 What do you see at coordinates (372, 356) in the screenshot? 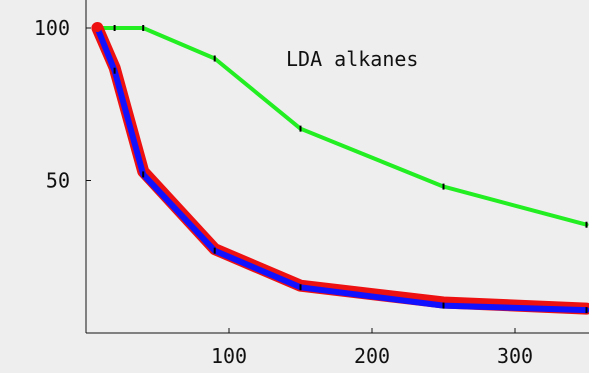
I see `x-tick-label: 200` at bounding box center [372, 356].